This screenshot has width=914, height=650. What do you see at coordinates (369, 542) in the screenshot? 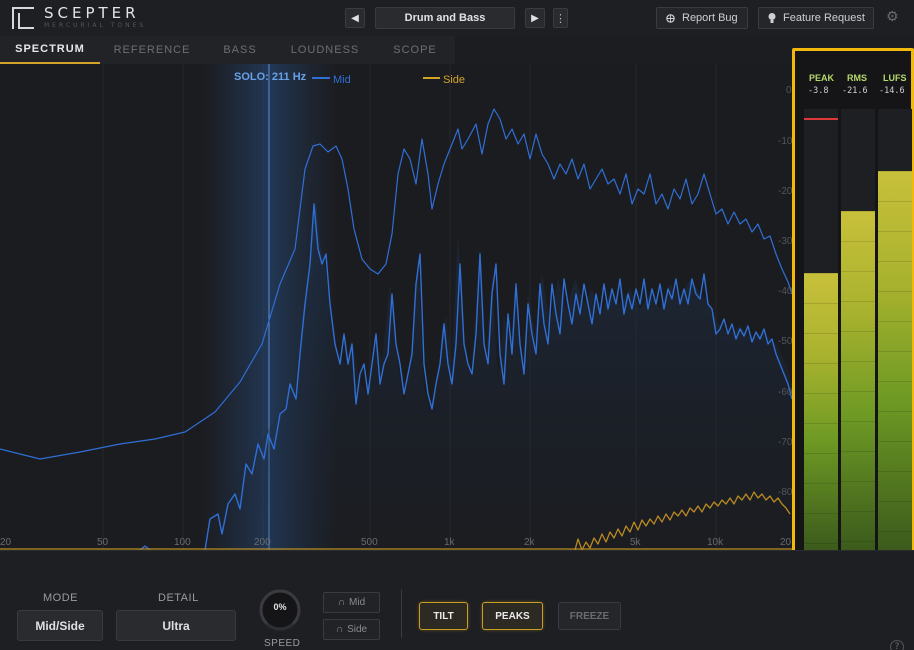
I see `freq-label: 500` at bounding box center [369, 542].